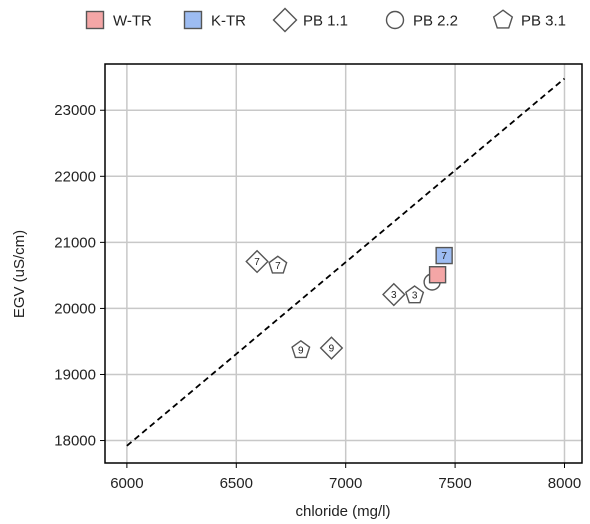 The image size is (590, 524). I want to click on marker-label-pb-1-1: 3, so click(394, 295).